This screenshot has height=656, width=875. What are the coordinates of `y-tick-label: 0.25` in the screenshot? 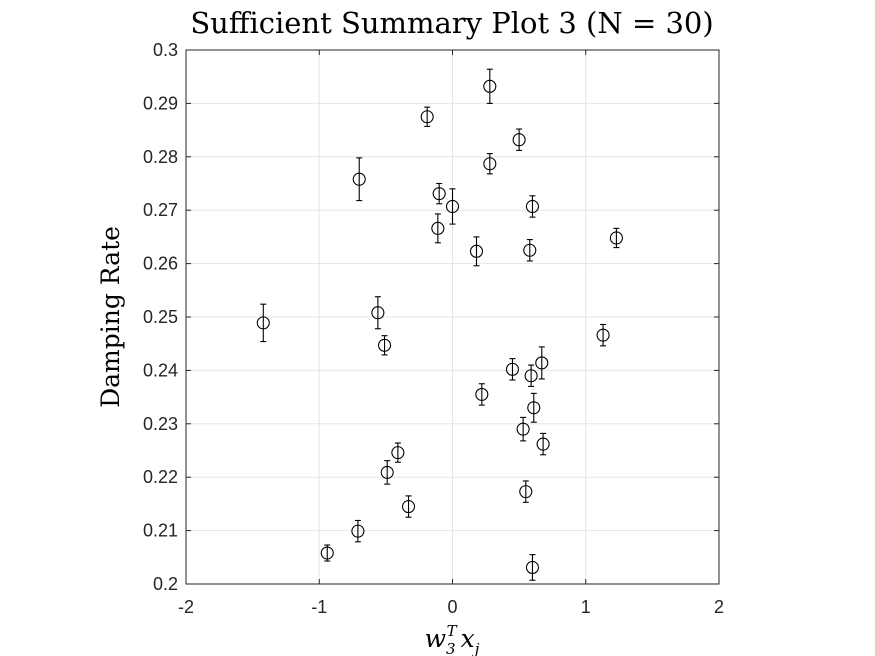 It's located at (160, 317).